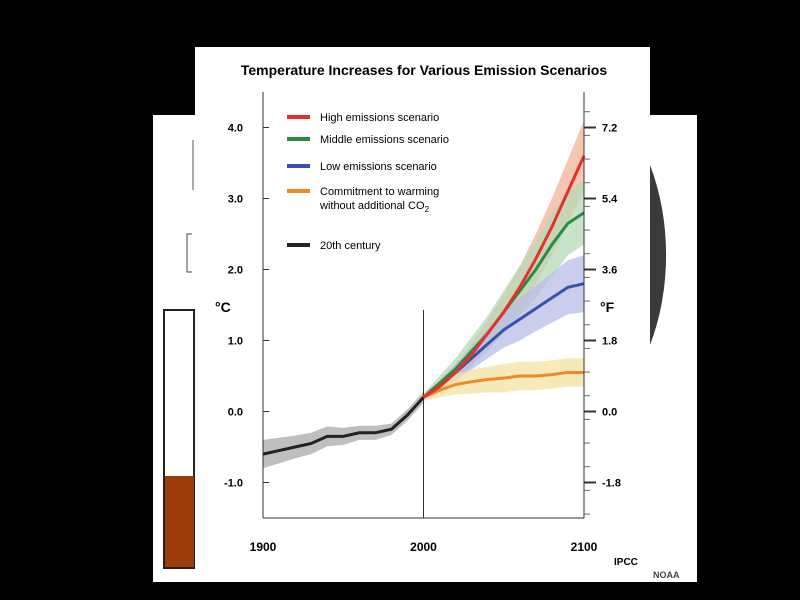  Describe the element at coordinates (179, 439) in the screenshot. I see `background-diagram-frame` at that location.